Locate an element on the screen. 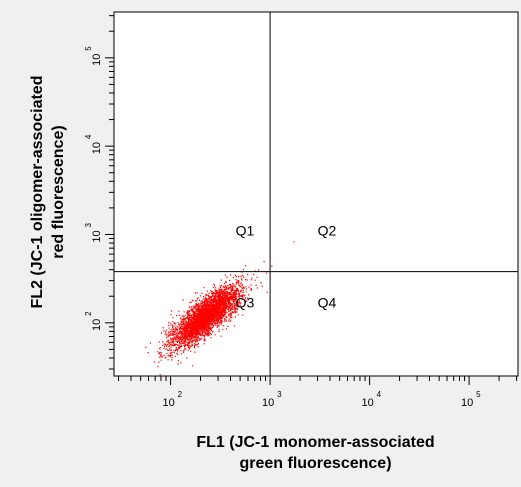 Image resolution: width=521 pixels, height=487 pixels. x-tick-label-exponent: 5 is located at coordinates (478, 394).